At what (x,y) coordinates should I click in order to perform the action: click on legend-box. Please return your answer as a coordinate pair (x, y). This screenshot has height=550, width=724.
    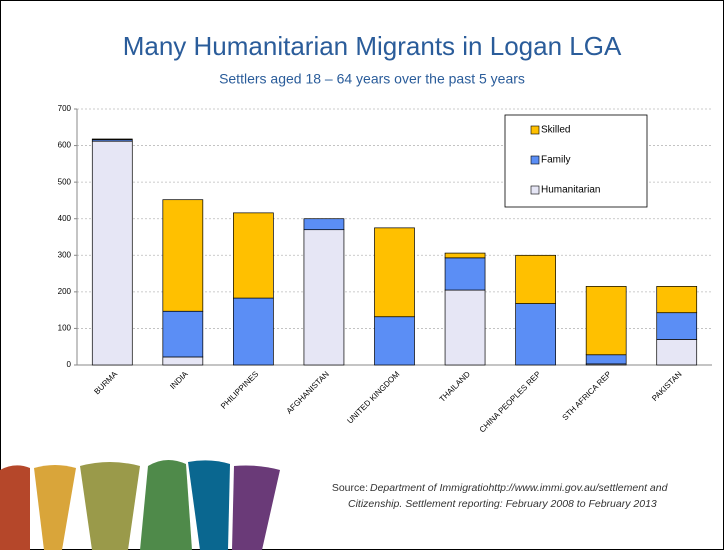
    Looking at the image, I should click on (576, 161).